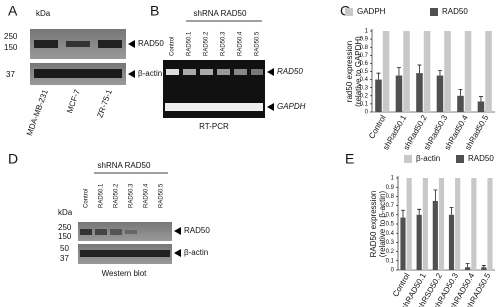 Image resolution: width=500 pixels, height=307 pixels. I want to click on lane-label: RAD50.1, so click(190, 43).